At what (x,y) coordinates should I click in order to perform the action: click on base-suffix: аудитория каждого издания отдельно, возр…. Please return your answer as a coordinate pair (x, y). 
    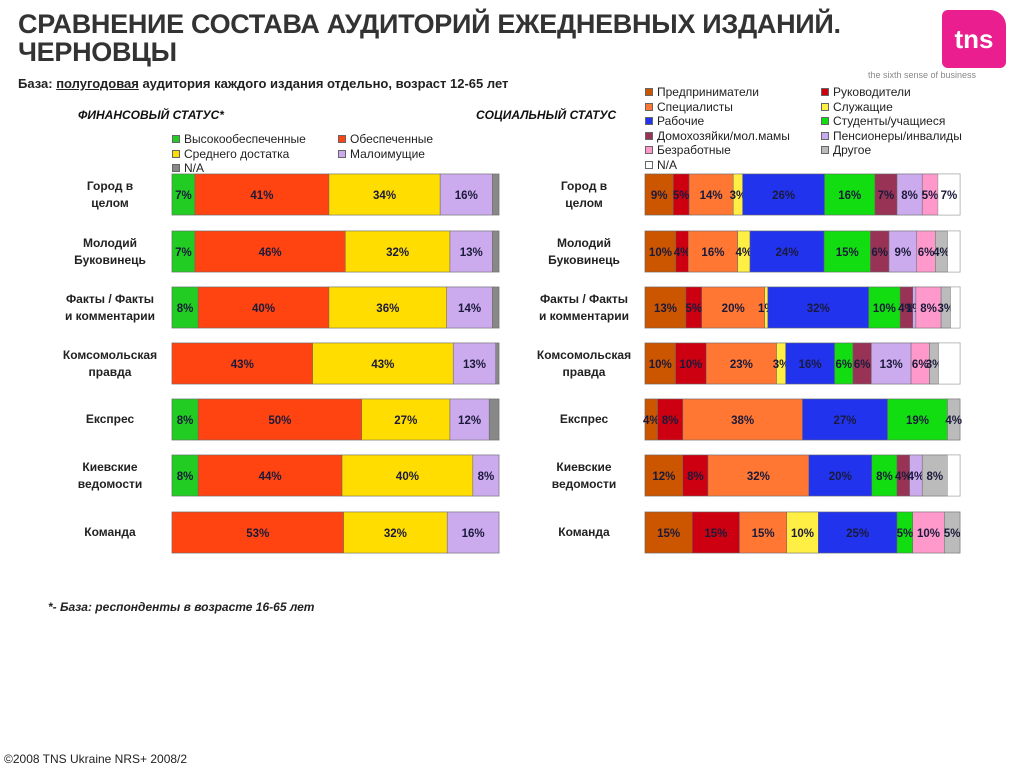
    Looking at the image, I should click on (323, 83).